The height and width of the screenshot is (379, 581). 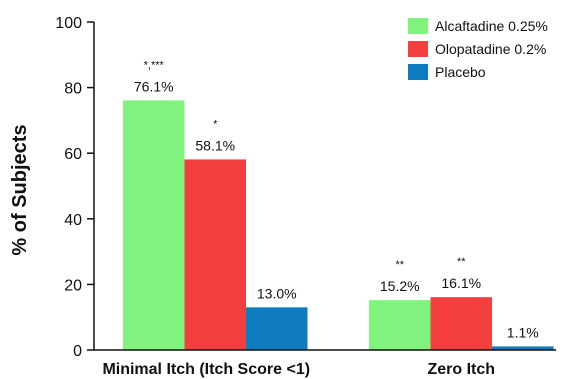 I want to click on significance-label: *, so click(x=215, y=124).